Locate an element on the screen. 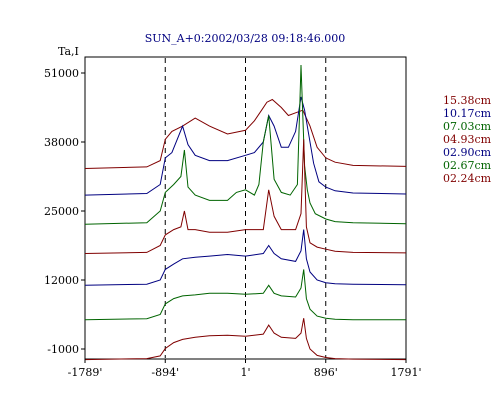 The height and width of the screenshot is (400, 500). legend-item-7: 02.24cm is located at coordinates (467, 178).